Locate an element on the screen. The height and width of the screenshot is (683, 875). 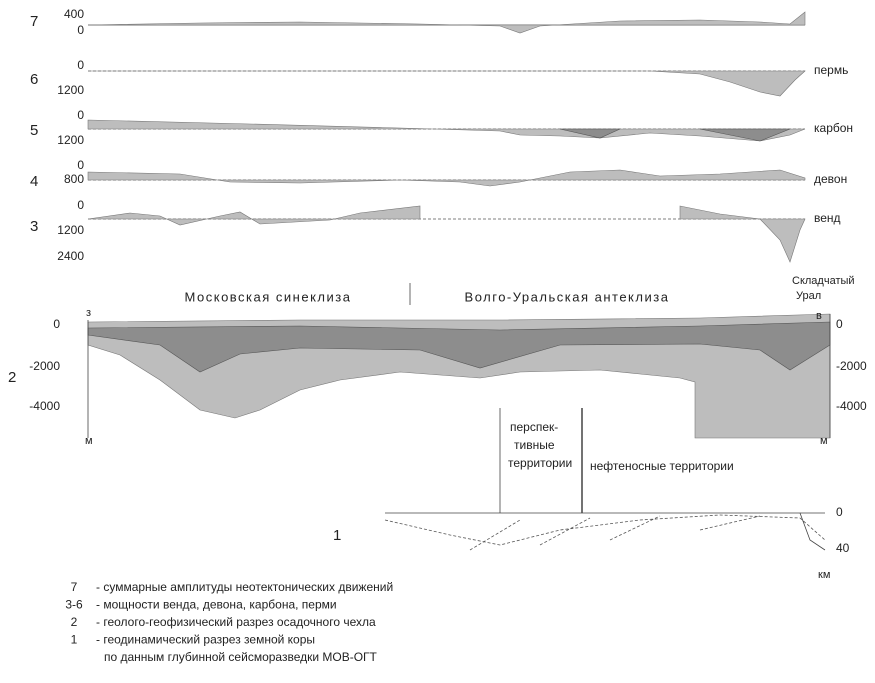
region-label: Московская синеклиза is located at coordinates (268, 296).